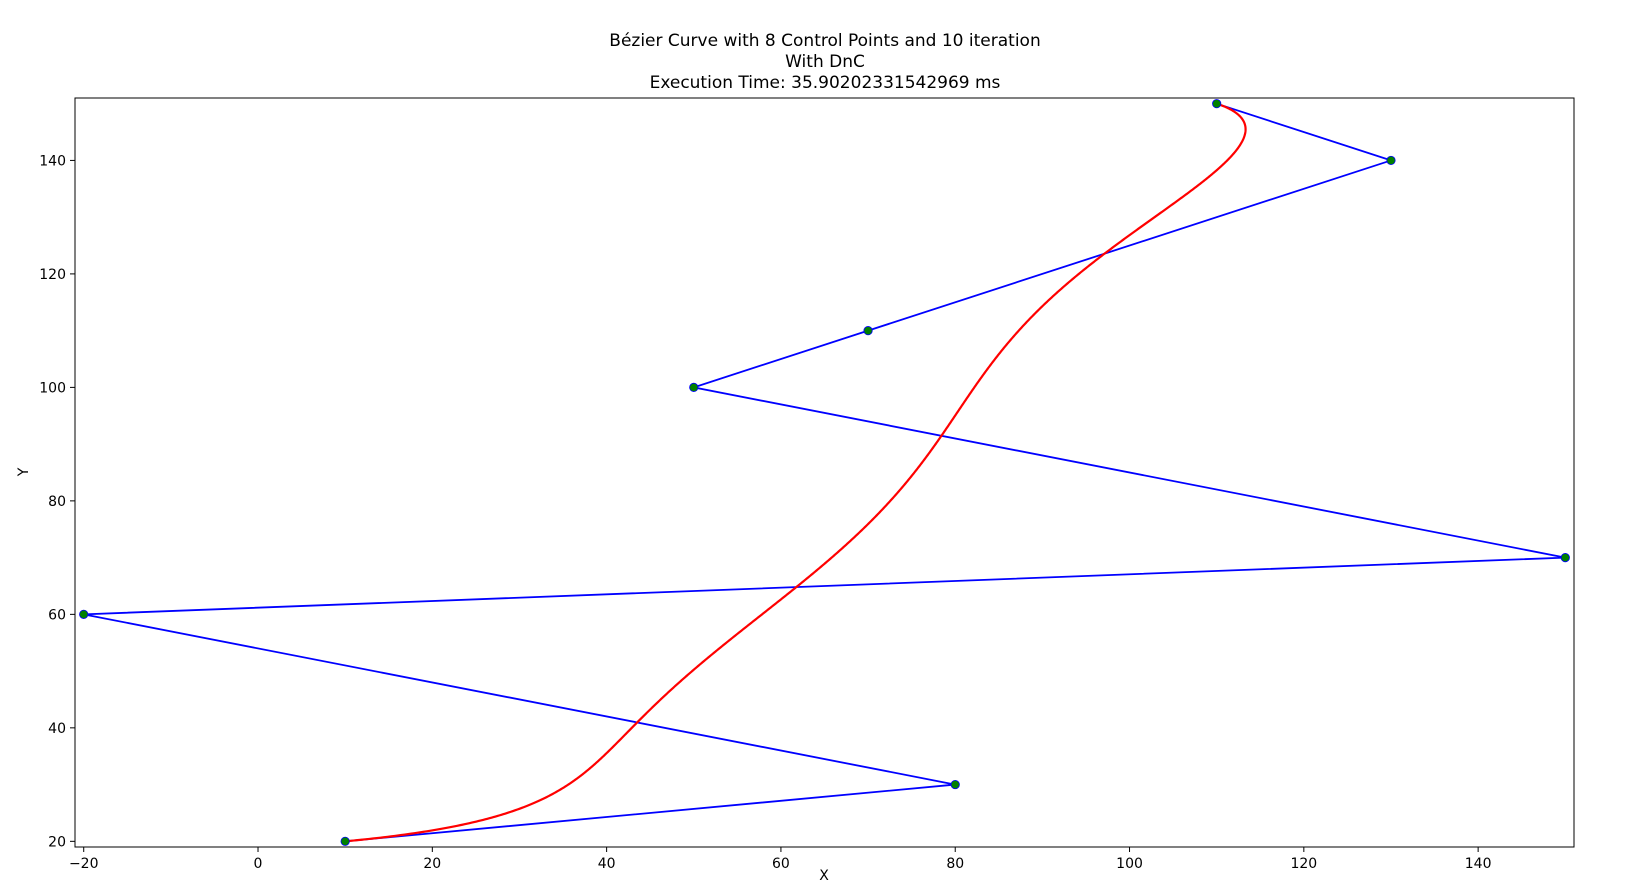 This screenshot has width=1641, height=883. I want to click on y-tick-label: 60, so click(57, 615).